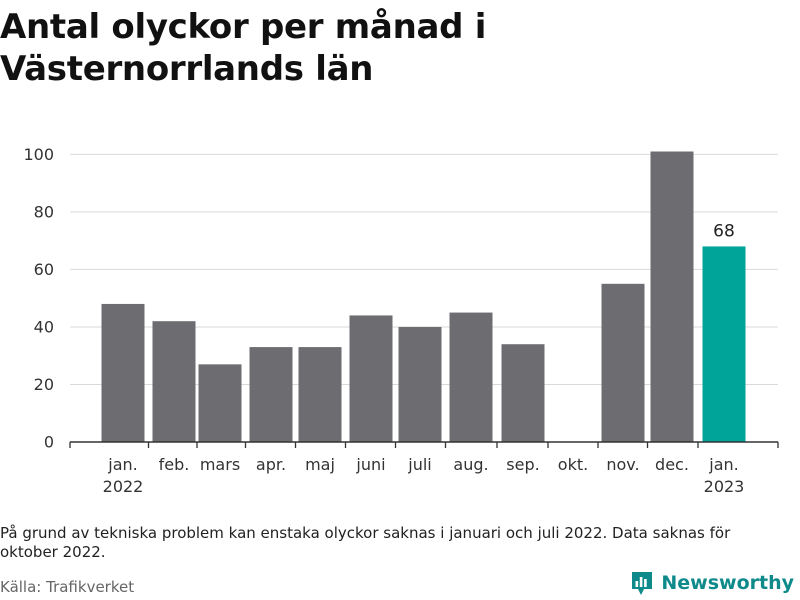 The width and height of the screenshot is (800, 600). What do you see at coordinates (470, 464) in the screenshot?
I see `x-tick-label: aug.` at bounding box center [470, 464].